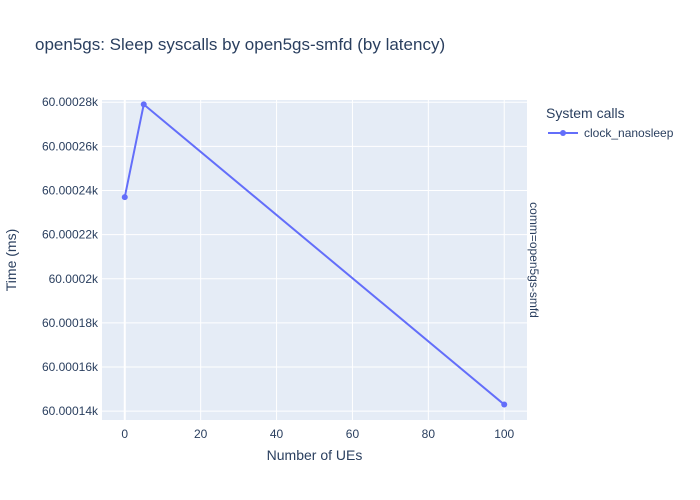 Image resolution: width=700 pixels, height=500 pixels. What do you see at coordinates (317, 434) in the screenshot?
I see `x-tick-labels: 0 20 40 60 80 100` at bounding box center [317, 434].